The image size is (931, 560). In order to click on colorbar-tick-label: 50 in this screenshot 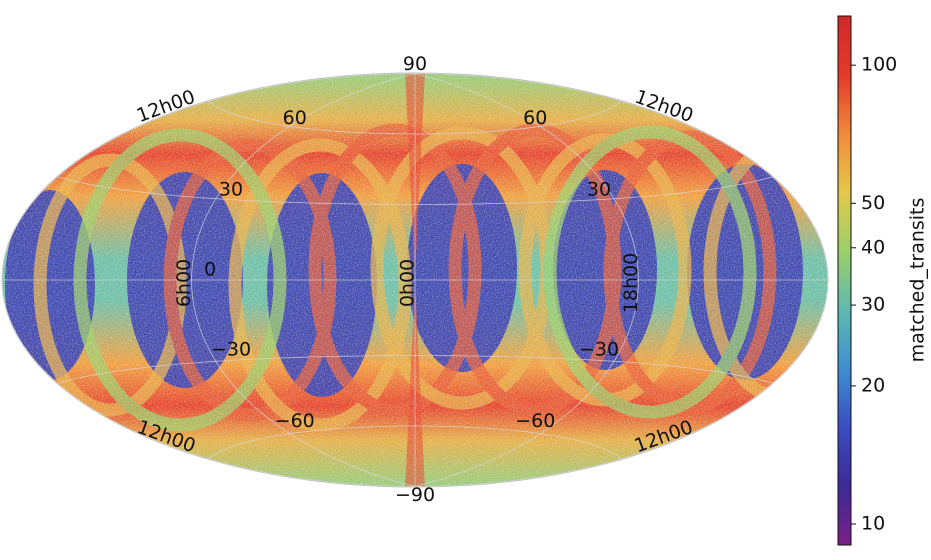, I will do `click(873, 203)`.